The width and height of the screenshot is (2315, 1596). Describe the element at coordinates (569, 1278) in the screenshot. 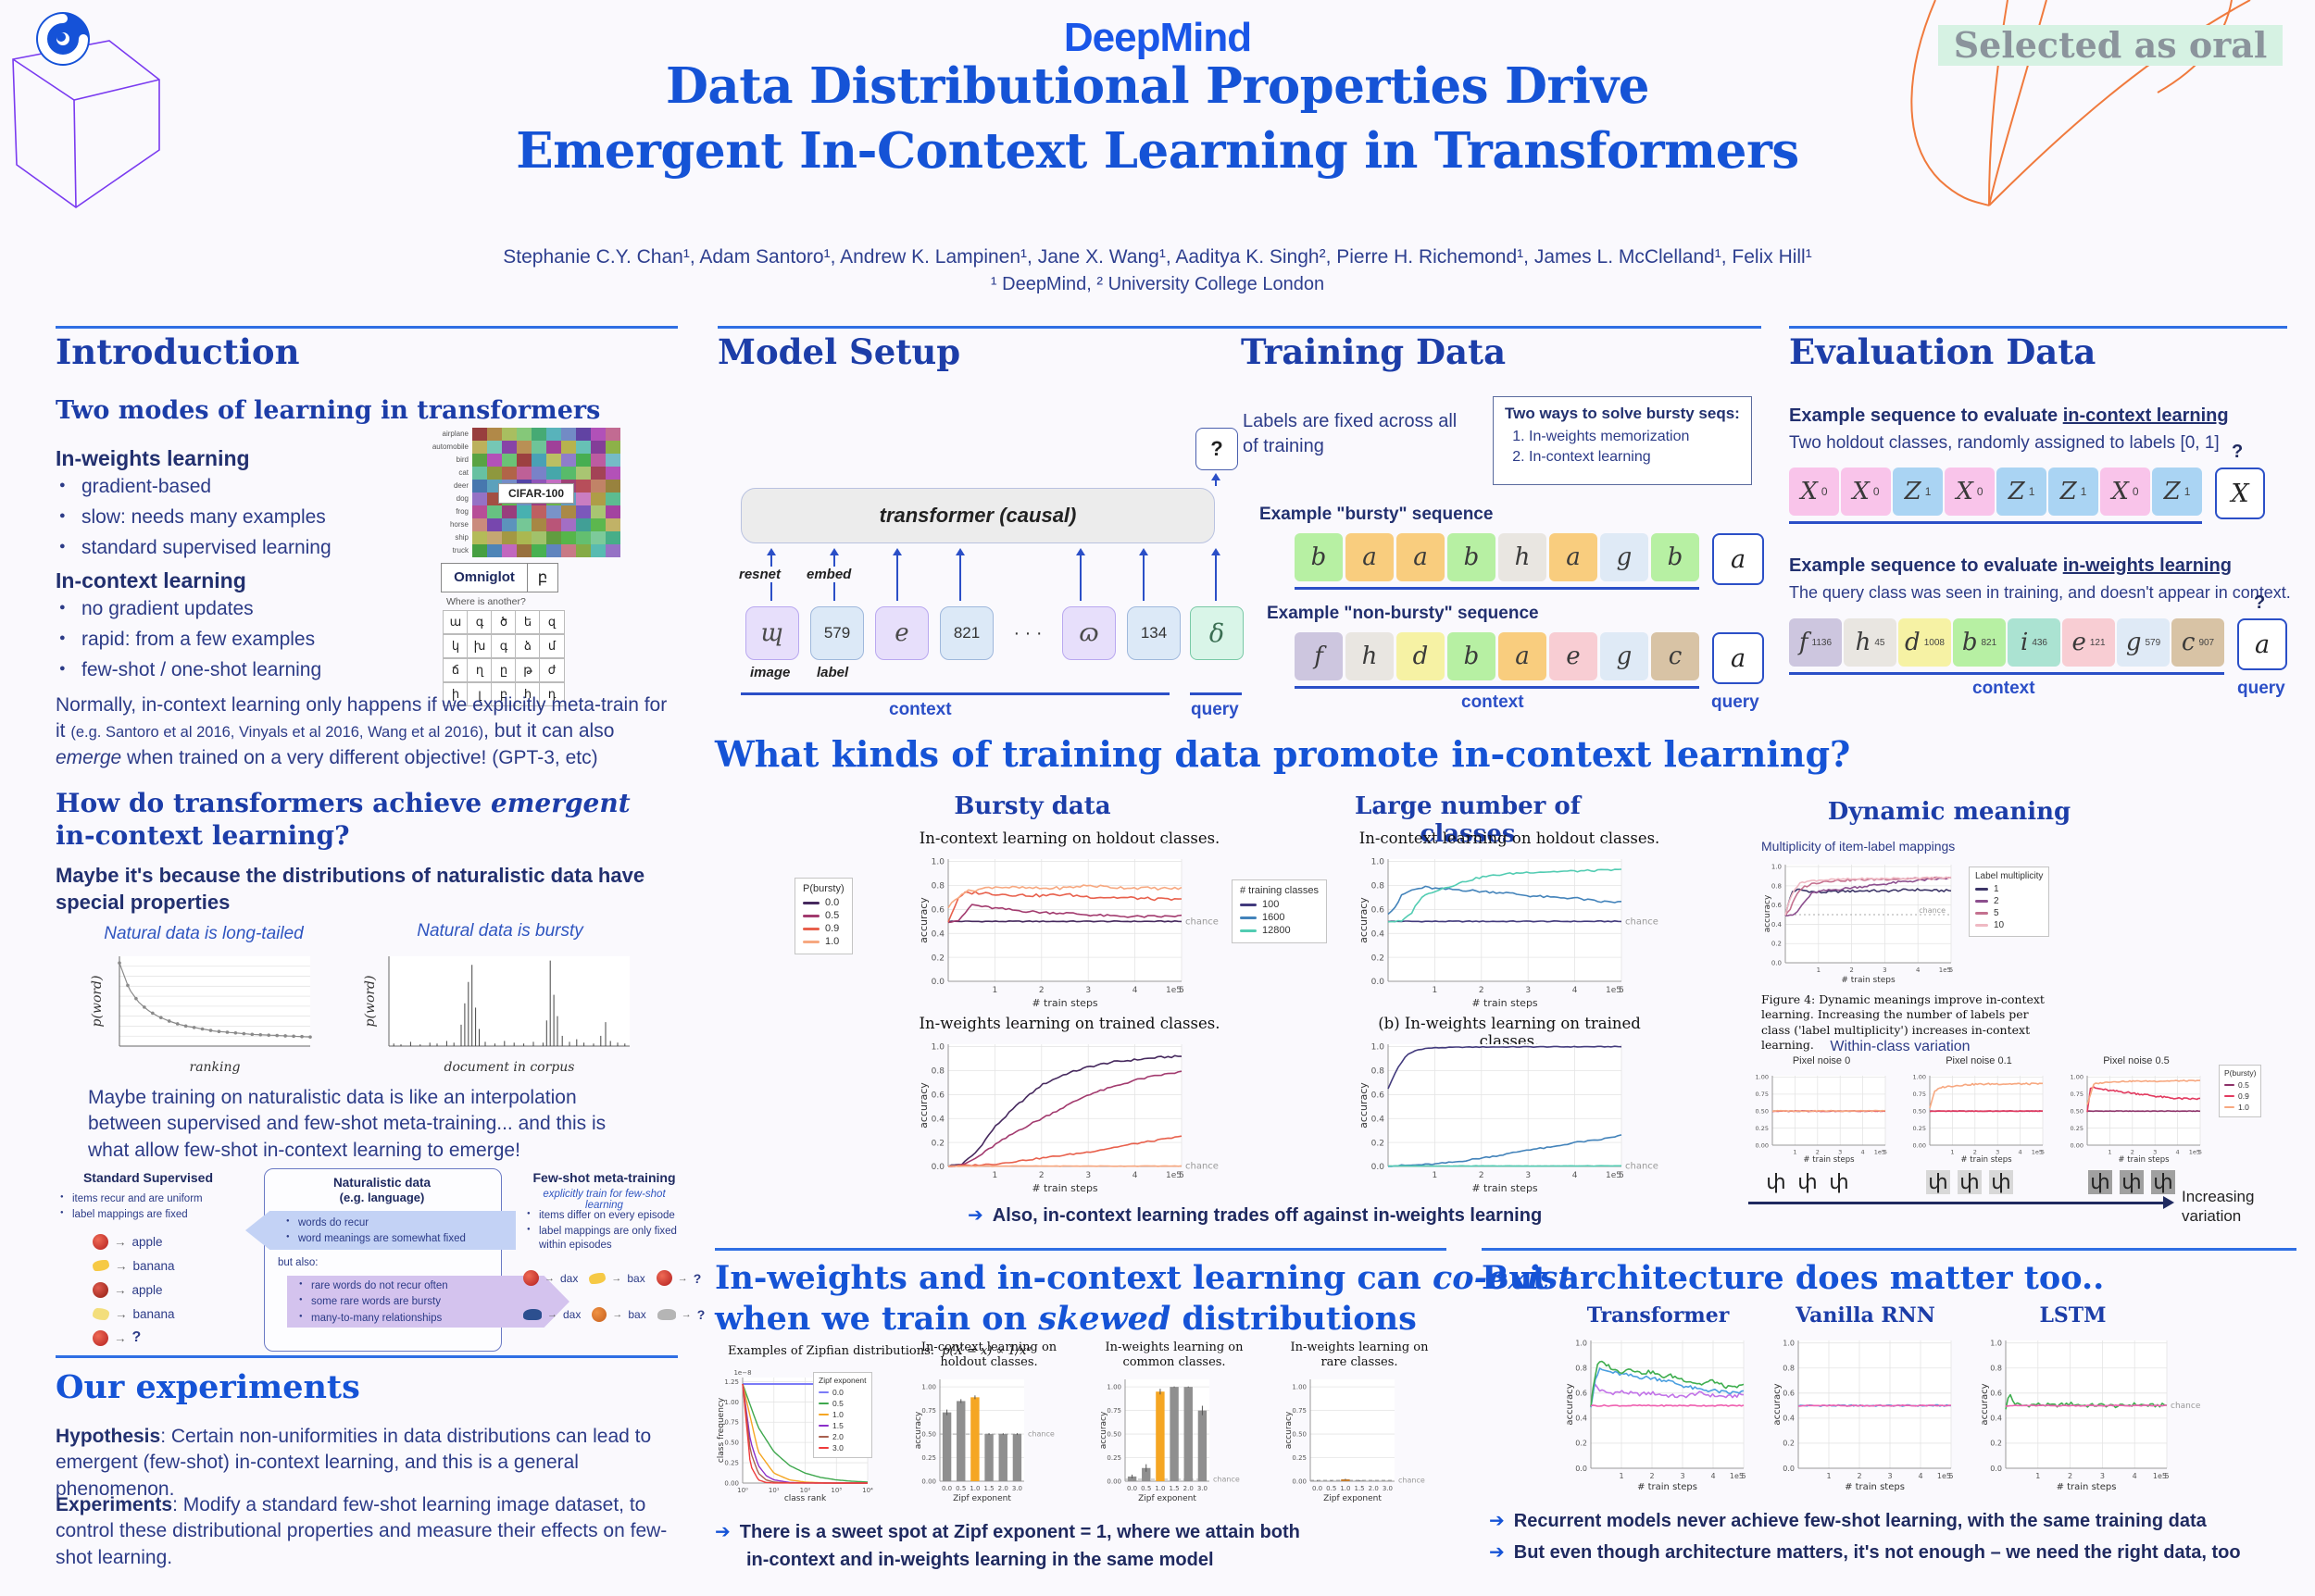

I see `map-label: dax` at that location.